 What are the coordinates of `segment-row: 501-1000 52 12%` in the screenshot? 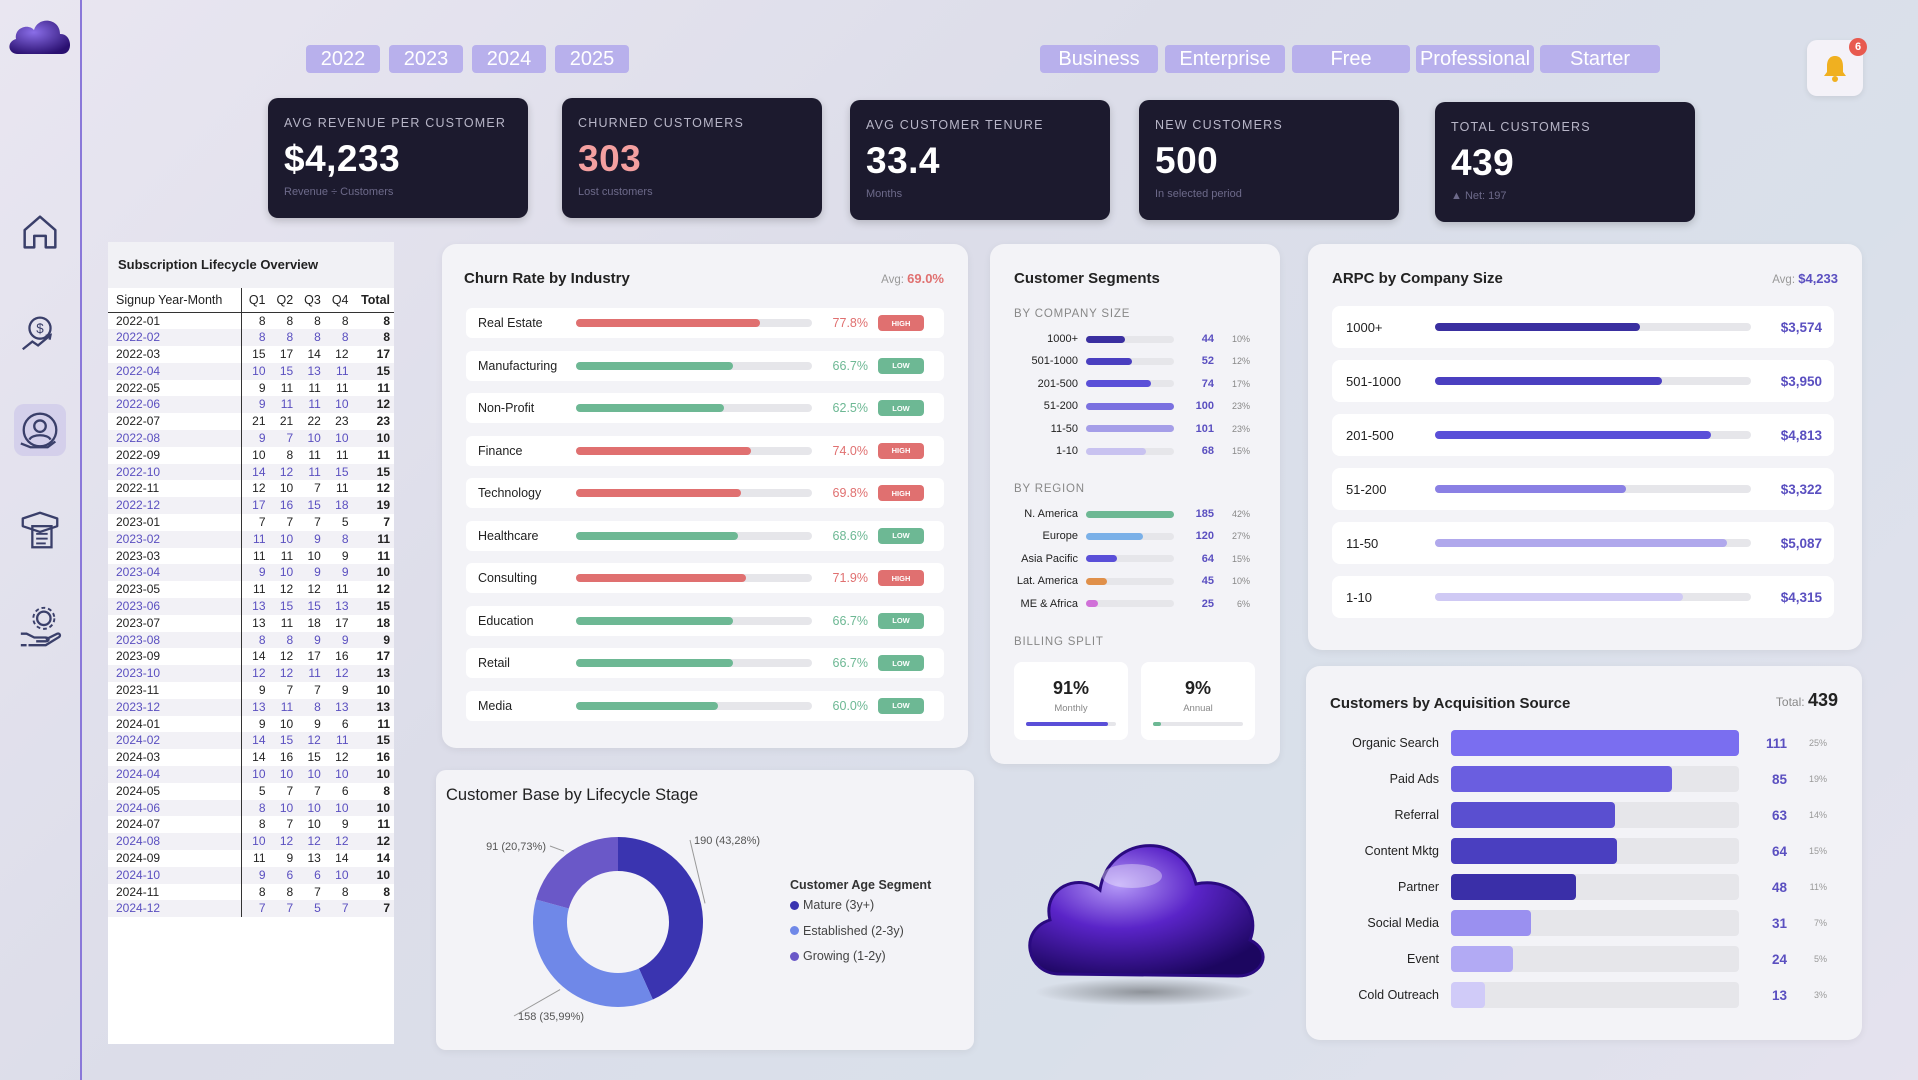 It's located at (1132, 361).